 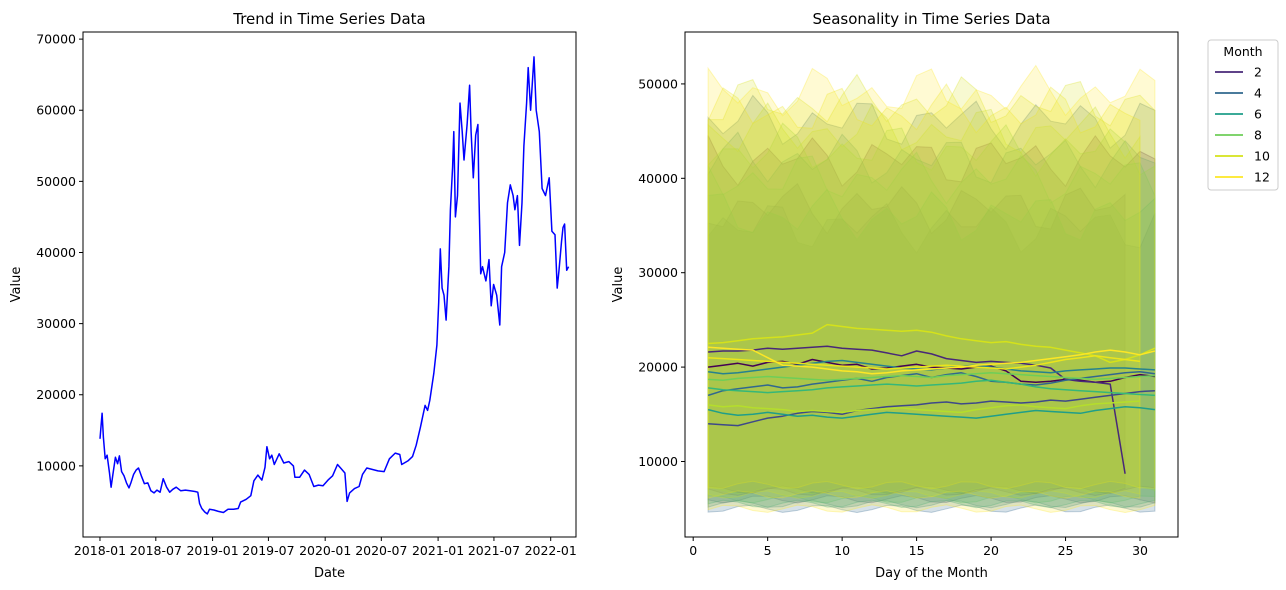 What do you see at coordinates (1258, 114) in the screenshot?
I see `legend-label: 6` at bounding box center [1258, 114].